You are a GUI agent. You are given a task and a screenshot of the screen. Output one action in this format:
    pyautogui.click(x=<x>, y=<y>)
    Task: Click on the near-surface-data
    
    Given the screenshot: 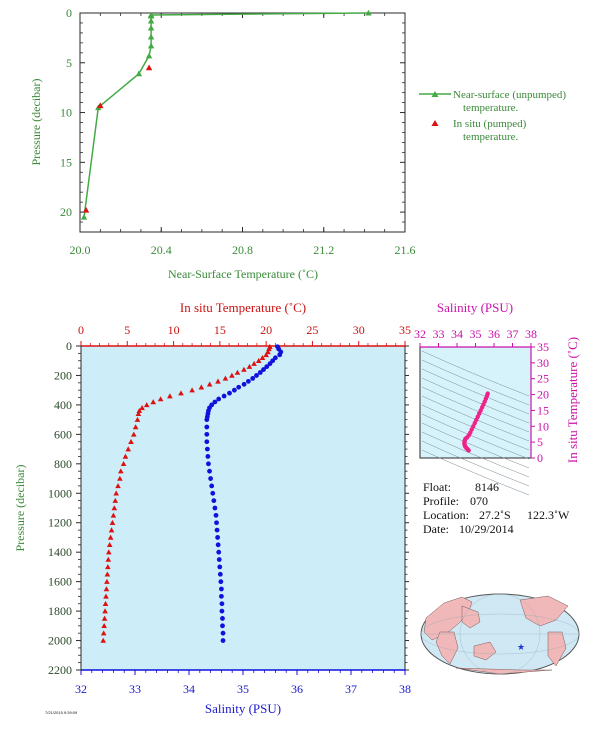 What is the action you would take?
    pyautogui.click(x=226, y=114)
    